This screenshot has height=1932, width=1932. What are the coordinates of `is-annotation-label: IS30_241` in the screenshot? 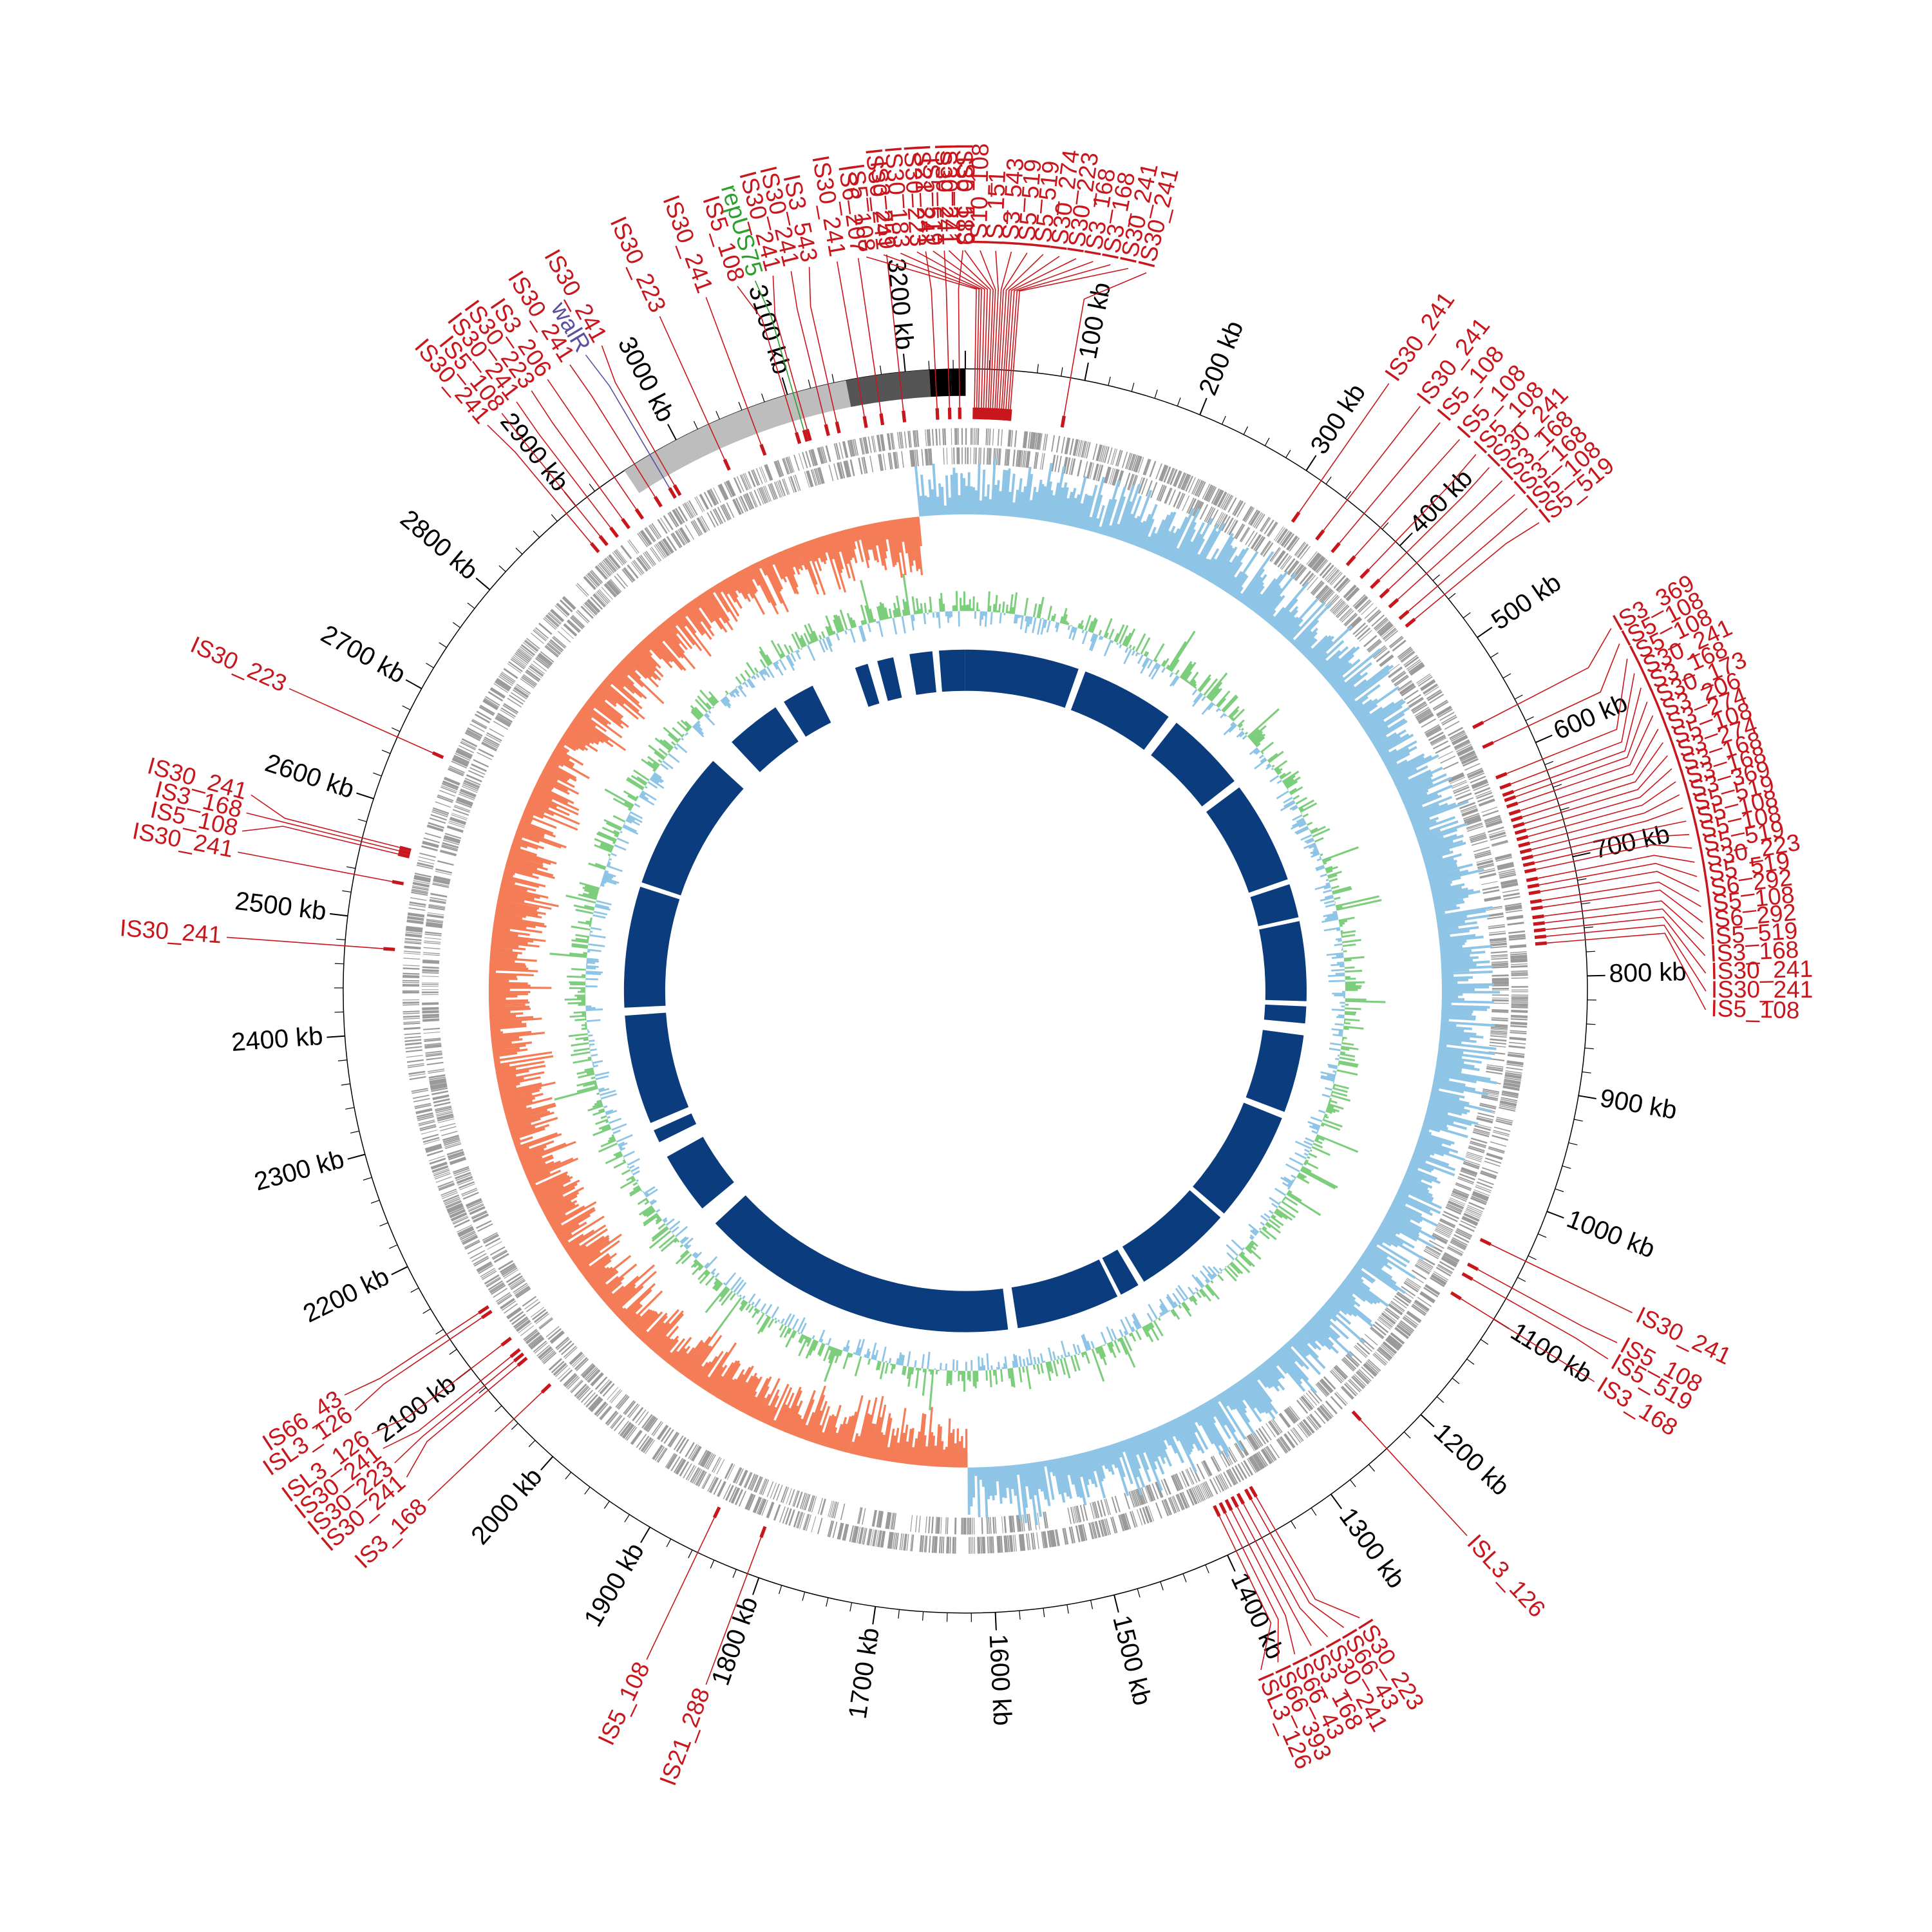 It's located at (171, 931).